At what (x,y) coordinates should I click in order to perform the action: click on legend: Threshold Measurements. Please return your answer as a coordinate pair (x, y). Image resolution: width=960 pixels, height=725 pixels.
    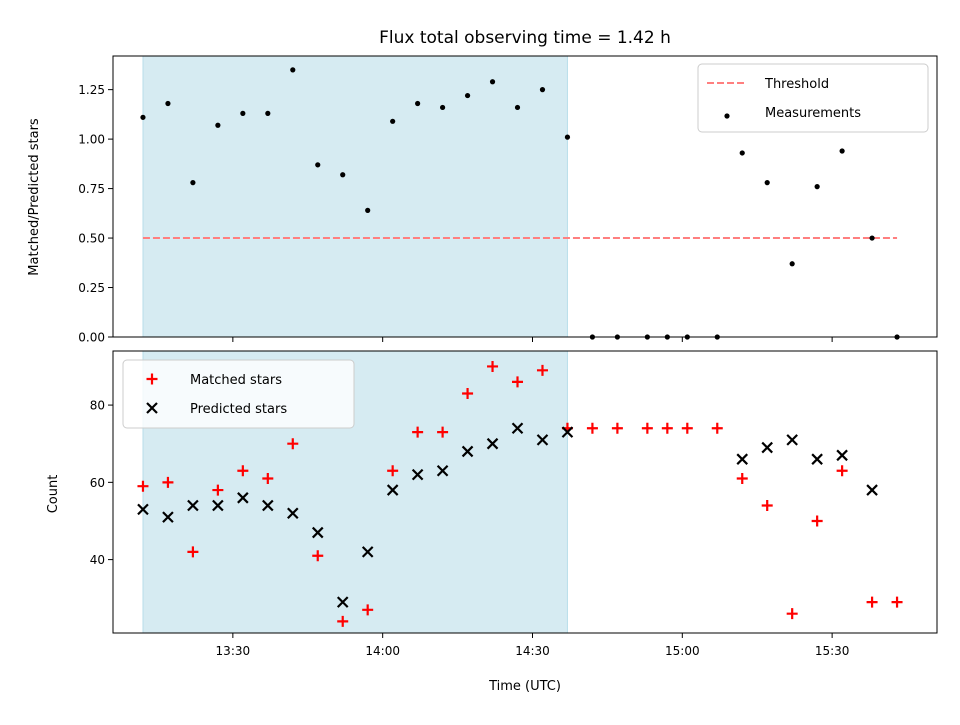
    Looking at the image, I should click on (813, 98).